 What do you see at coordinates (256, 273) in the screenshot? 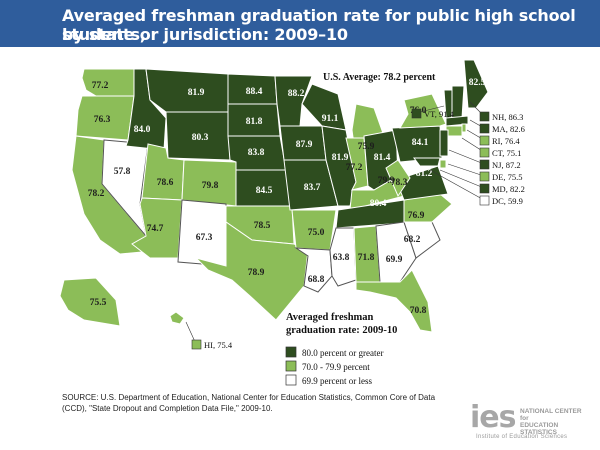
I see `state-value-tx: 78.9` at bounding box center [256, 273].